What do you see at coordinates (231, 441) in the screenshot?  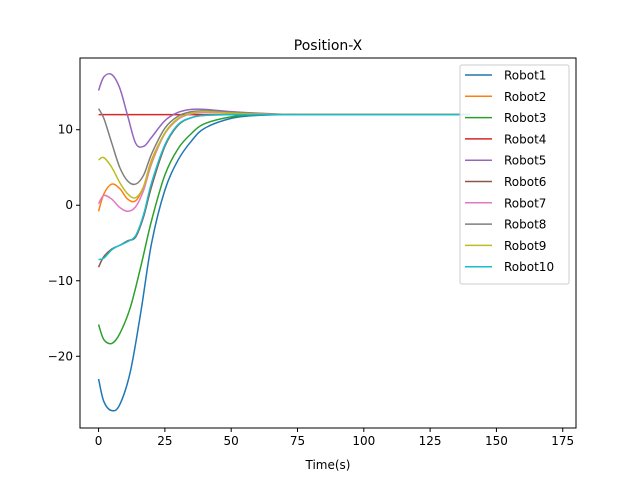 I see `x-tick-label: 50` at bounding box center [231, 441].